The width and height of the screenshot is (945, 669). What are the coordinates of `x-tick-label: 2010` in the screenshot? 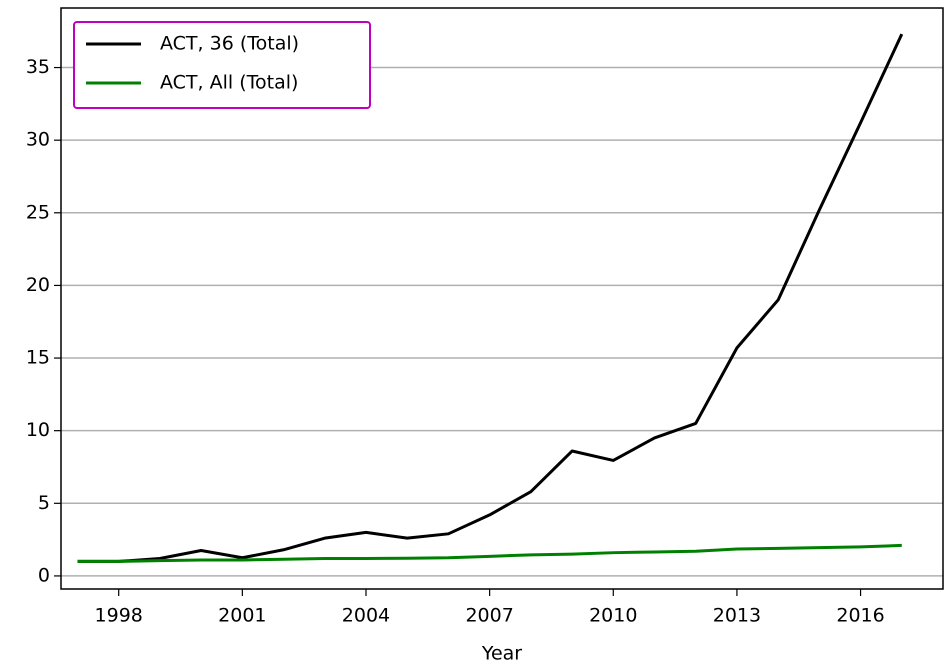 It's located at (613, 616).